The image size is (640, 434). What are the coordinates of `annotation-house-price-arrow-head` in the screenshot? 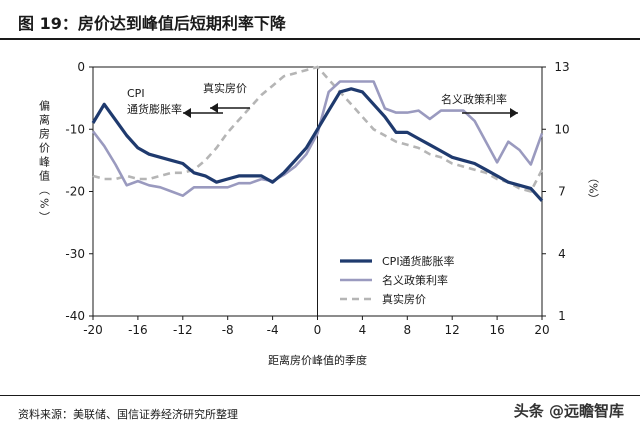 It's located at (214, 108).